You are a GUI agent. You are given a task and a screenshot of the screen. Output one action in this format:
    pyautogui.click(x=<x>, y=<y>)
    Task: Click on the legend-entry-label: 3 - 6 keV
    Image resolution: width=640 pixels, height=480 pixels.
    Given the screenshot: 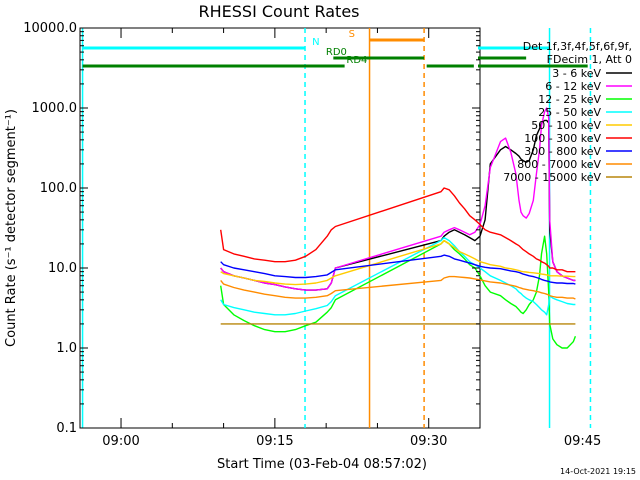 What is the action you would take?
    pyautogui.click(x=576, y=73)
    